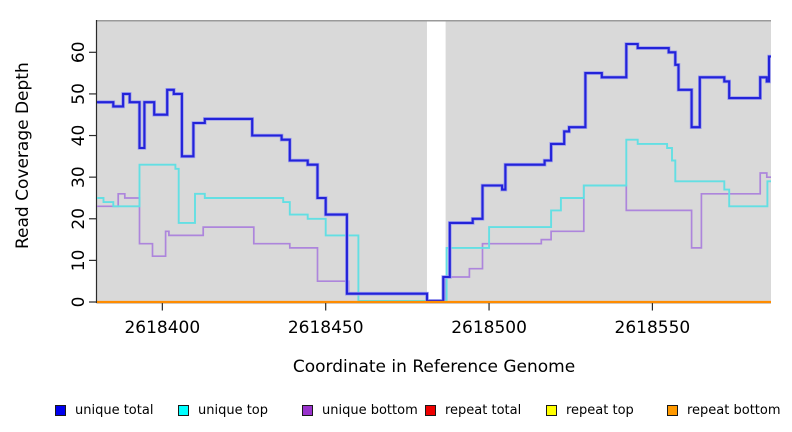 The height and width of the screenshot is (432, 792). I want to click on x-tick-label: 2618450, so click(326, 328).